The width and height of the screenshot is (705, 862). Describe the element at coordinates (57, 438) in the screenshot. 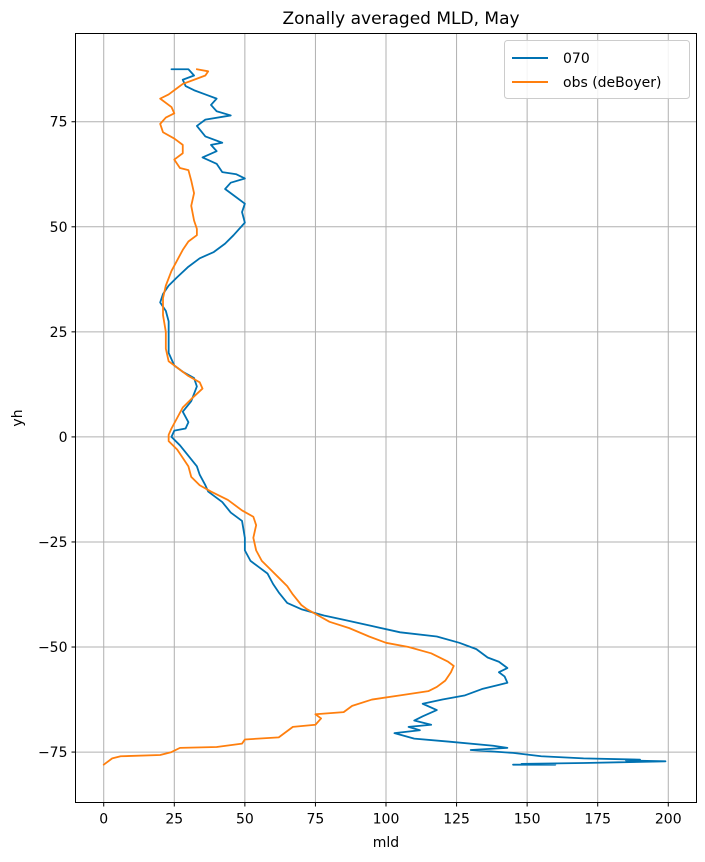

I see `y-axis-ticks: −75 −50 −25 0 25 50 75` at that location.